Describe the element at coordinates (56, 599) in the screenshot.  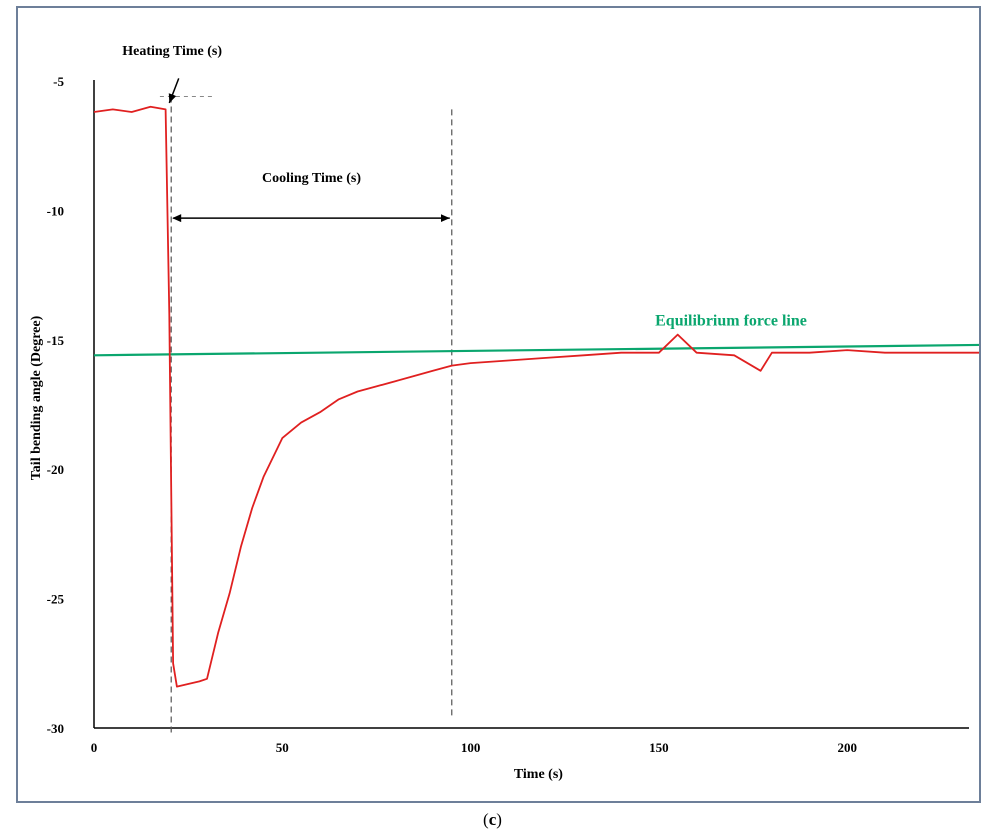
I see `y-tick-label: -25` at that location.